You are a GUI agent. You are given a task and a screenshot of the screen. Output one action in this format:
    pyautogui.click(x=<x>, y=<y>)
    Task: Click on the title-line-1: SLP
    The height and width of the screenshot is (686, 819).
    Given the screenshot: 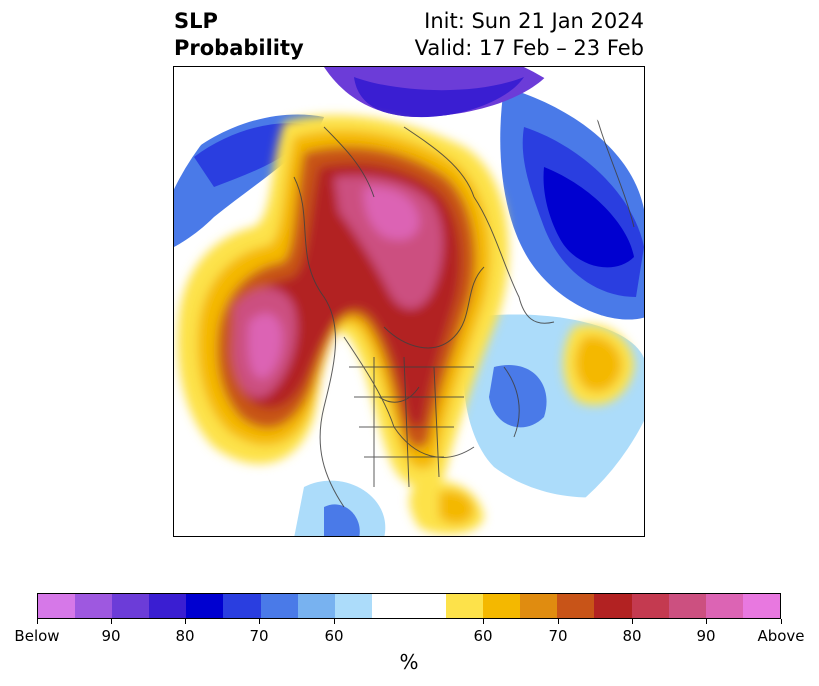 What is the action you would take?
    pyautogui.click(x=196, y=21)
    